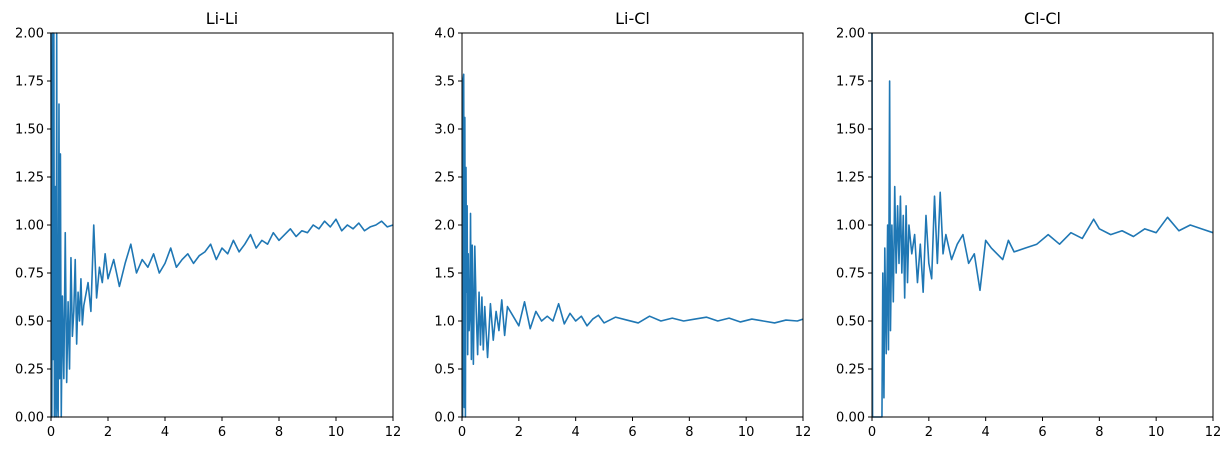 The width and height of the screenshot is (1231, 451). Describe the element at coordinates (444, 322) in the screenshot. I see `y-tick-label: 1.0` at that location.